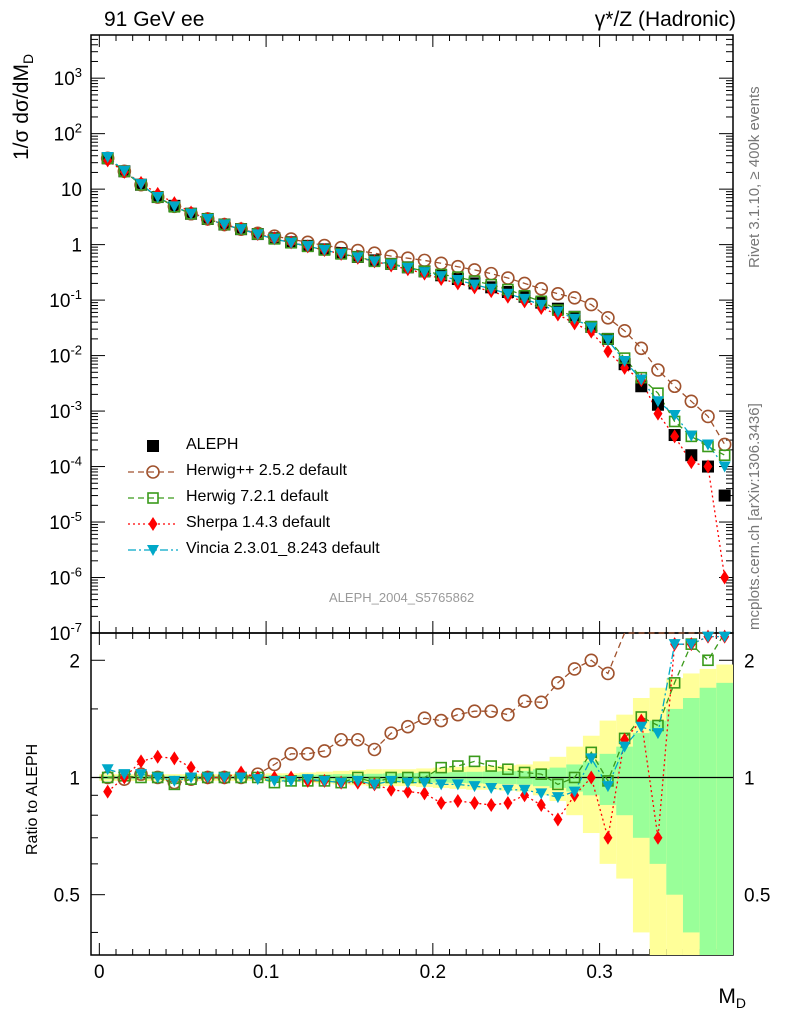  Describe the element at coordinates (76, 246) in the screenshot. I see `y-tick-label: 1` at that location.